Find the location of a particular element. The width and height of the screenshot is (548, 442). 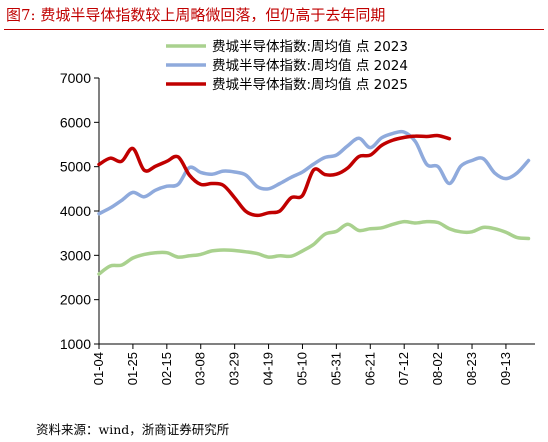

x-tick-label: 06-21 is located at coordinates (369, 368).